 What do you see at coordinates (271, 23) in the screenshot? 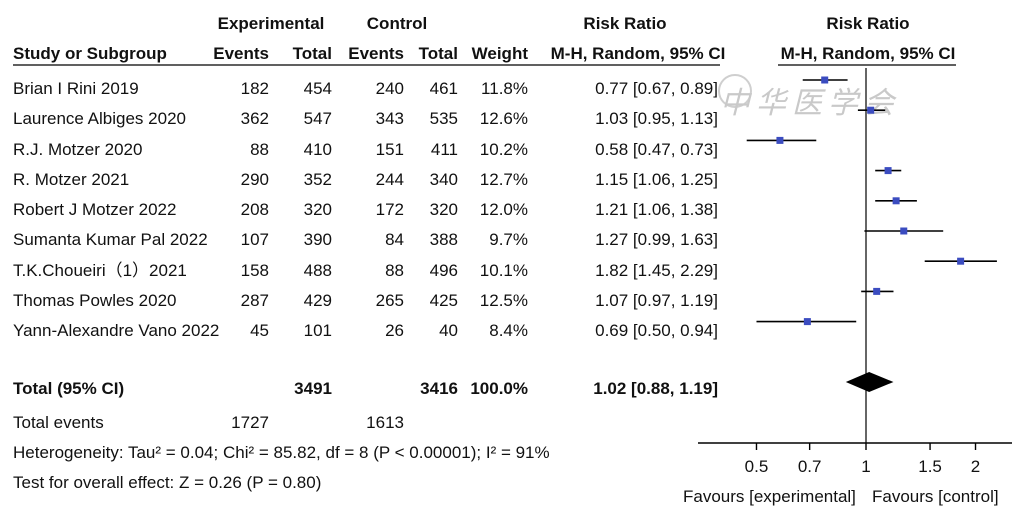
I see `header-experimental: Experimental` at bounding box center [271, 23].